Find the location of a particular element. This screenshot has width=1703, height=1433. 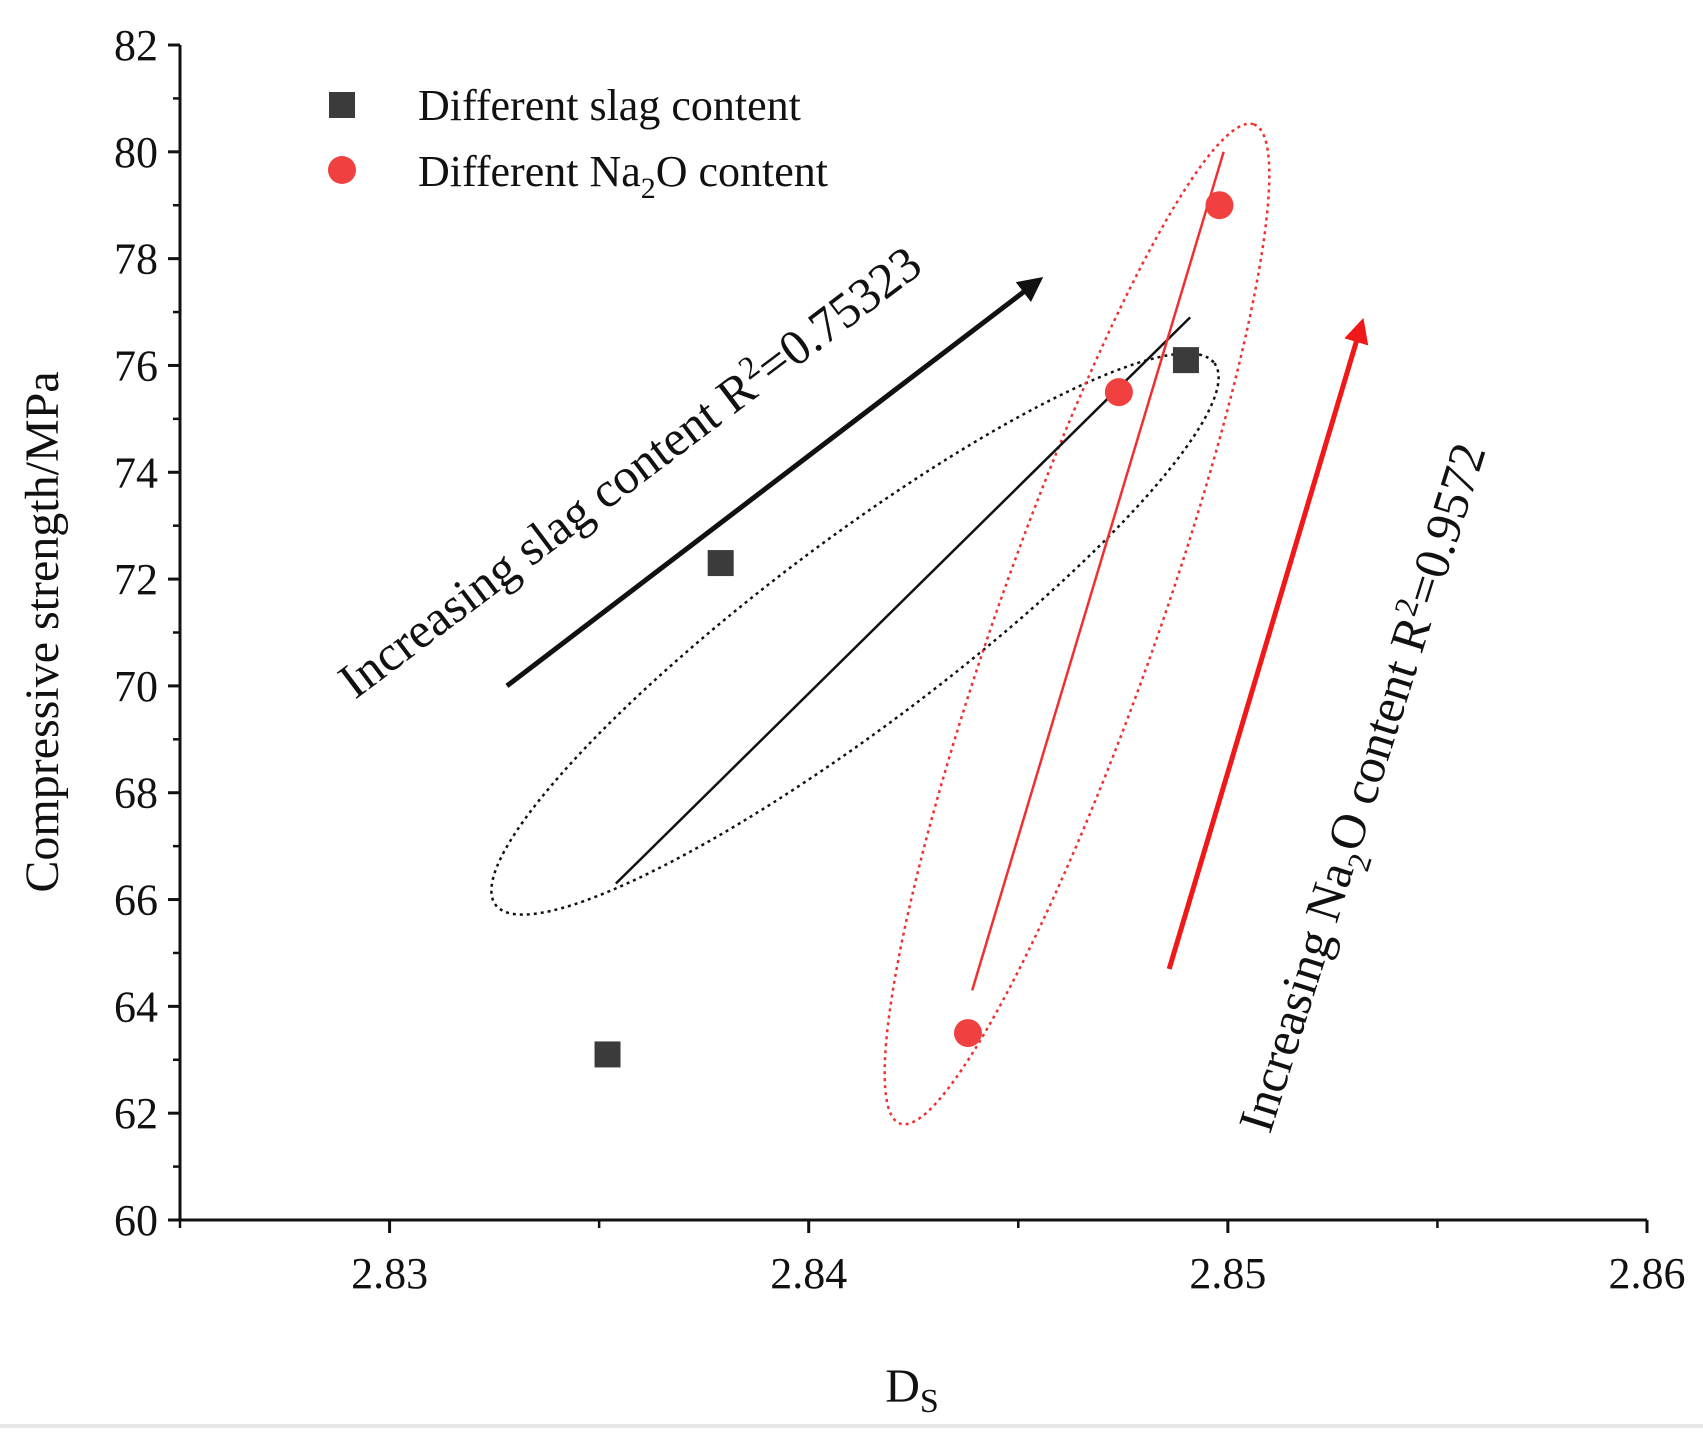

na2o-annotation-prefix: Increasing Na is located at coordinates (1295, 996).